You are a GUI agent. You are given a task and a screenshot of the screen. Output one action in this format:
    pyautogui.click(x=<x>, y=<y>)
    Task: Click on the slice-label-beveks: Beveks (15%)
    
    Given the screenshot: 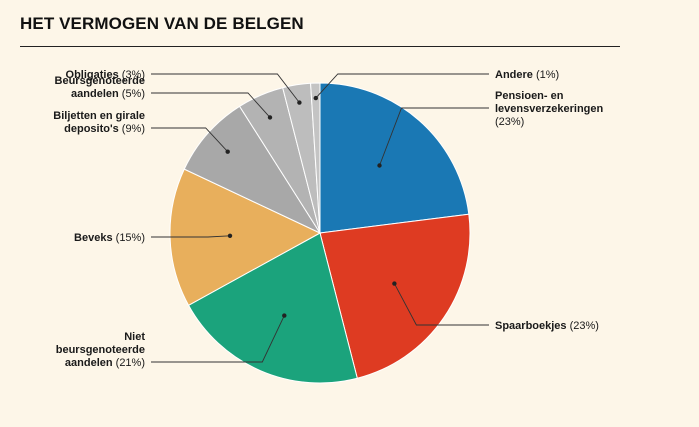 What is the action you would take?
    pyautogui.click(x=109, y=238)
    